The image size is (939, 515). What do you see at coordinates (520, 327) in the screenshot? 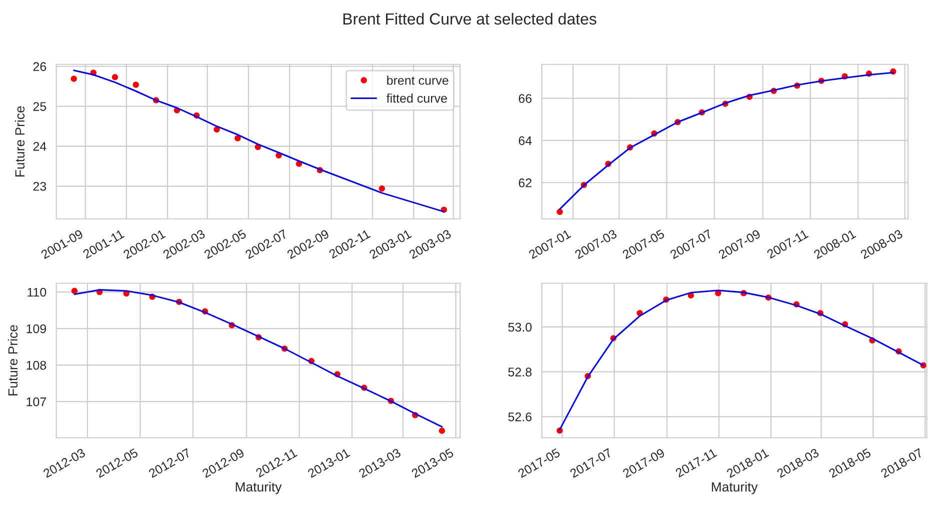
I see `y-tick-label: 53.0` at bounding box center [520, 327].